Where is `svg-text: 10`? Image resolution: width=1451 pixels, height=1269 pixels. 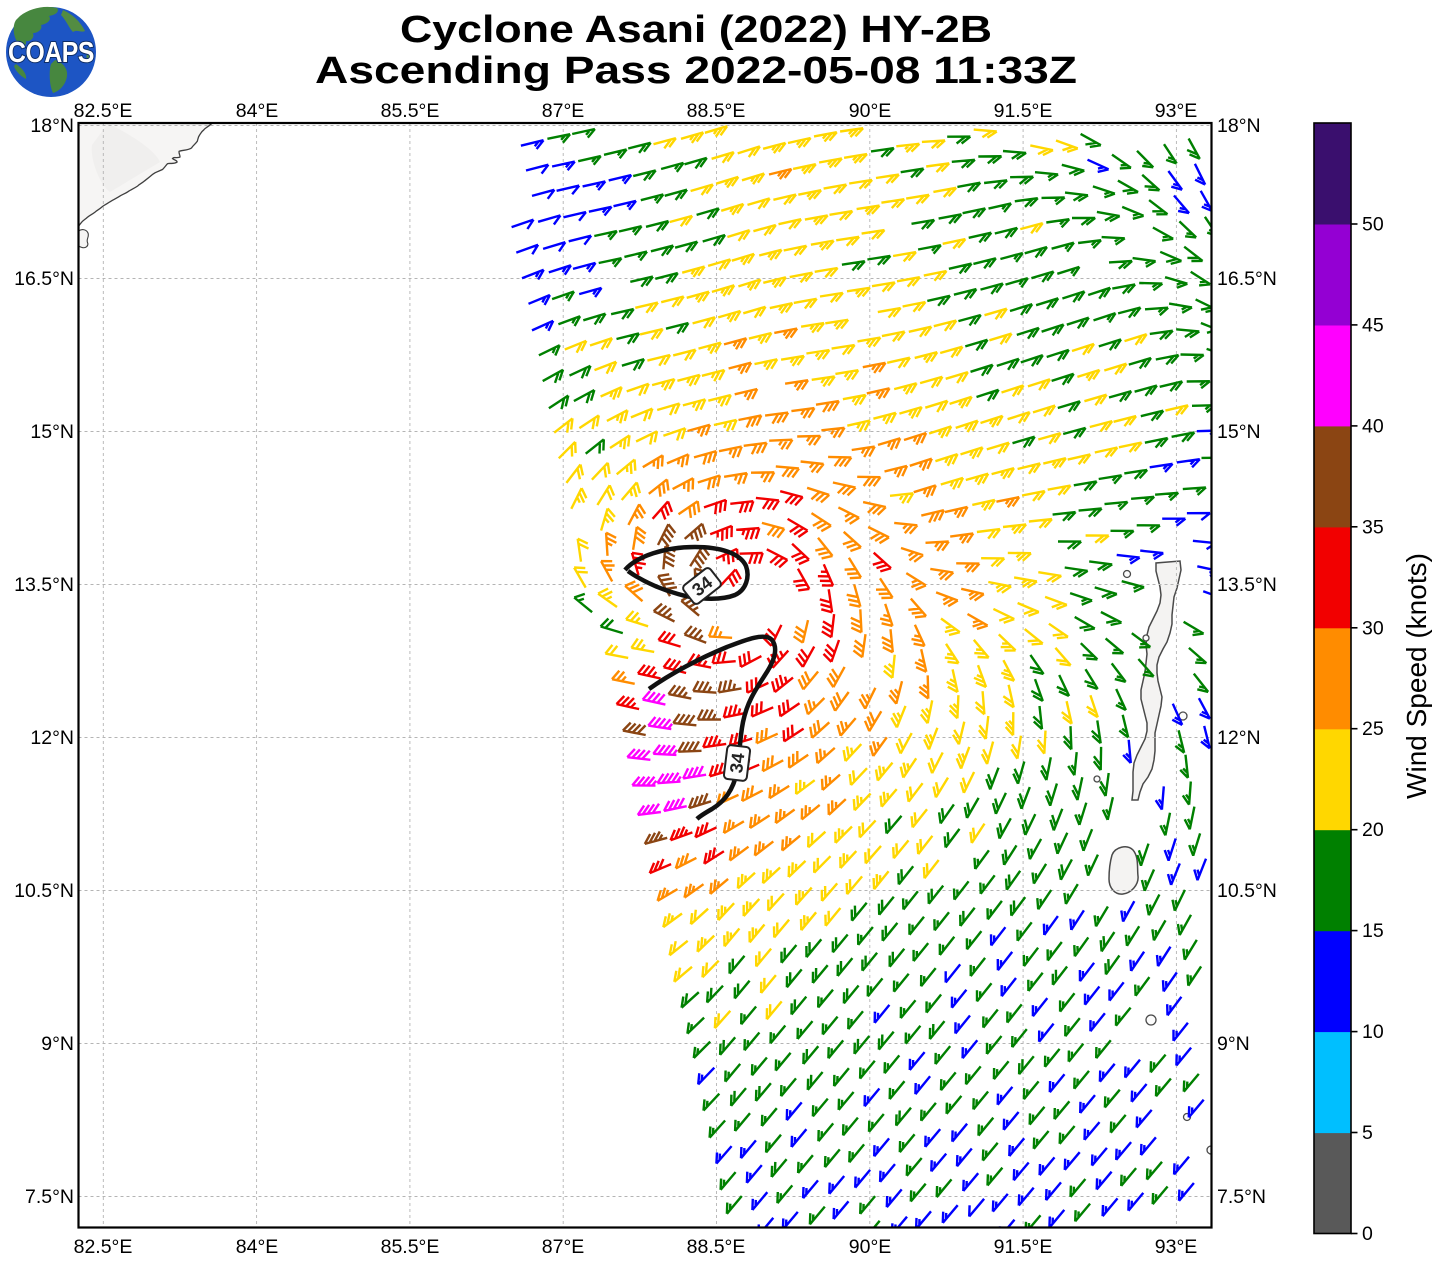 svg-text: 10 is located at coordinates (1373, 1032).